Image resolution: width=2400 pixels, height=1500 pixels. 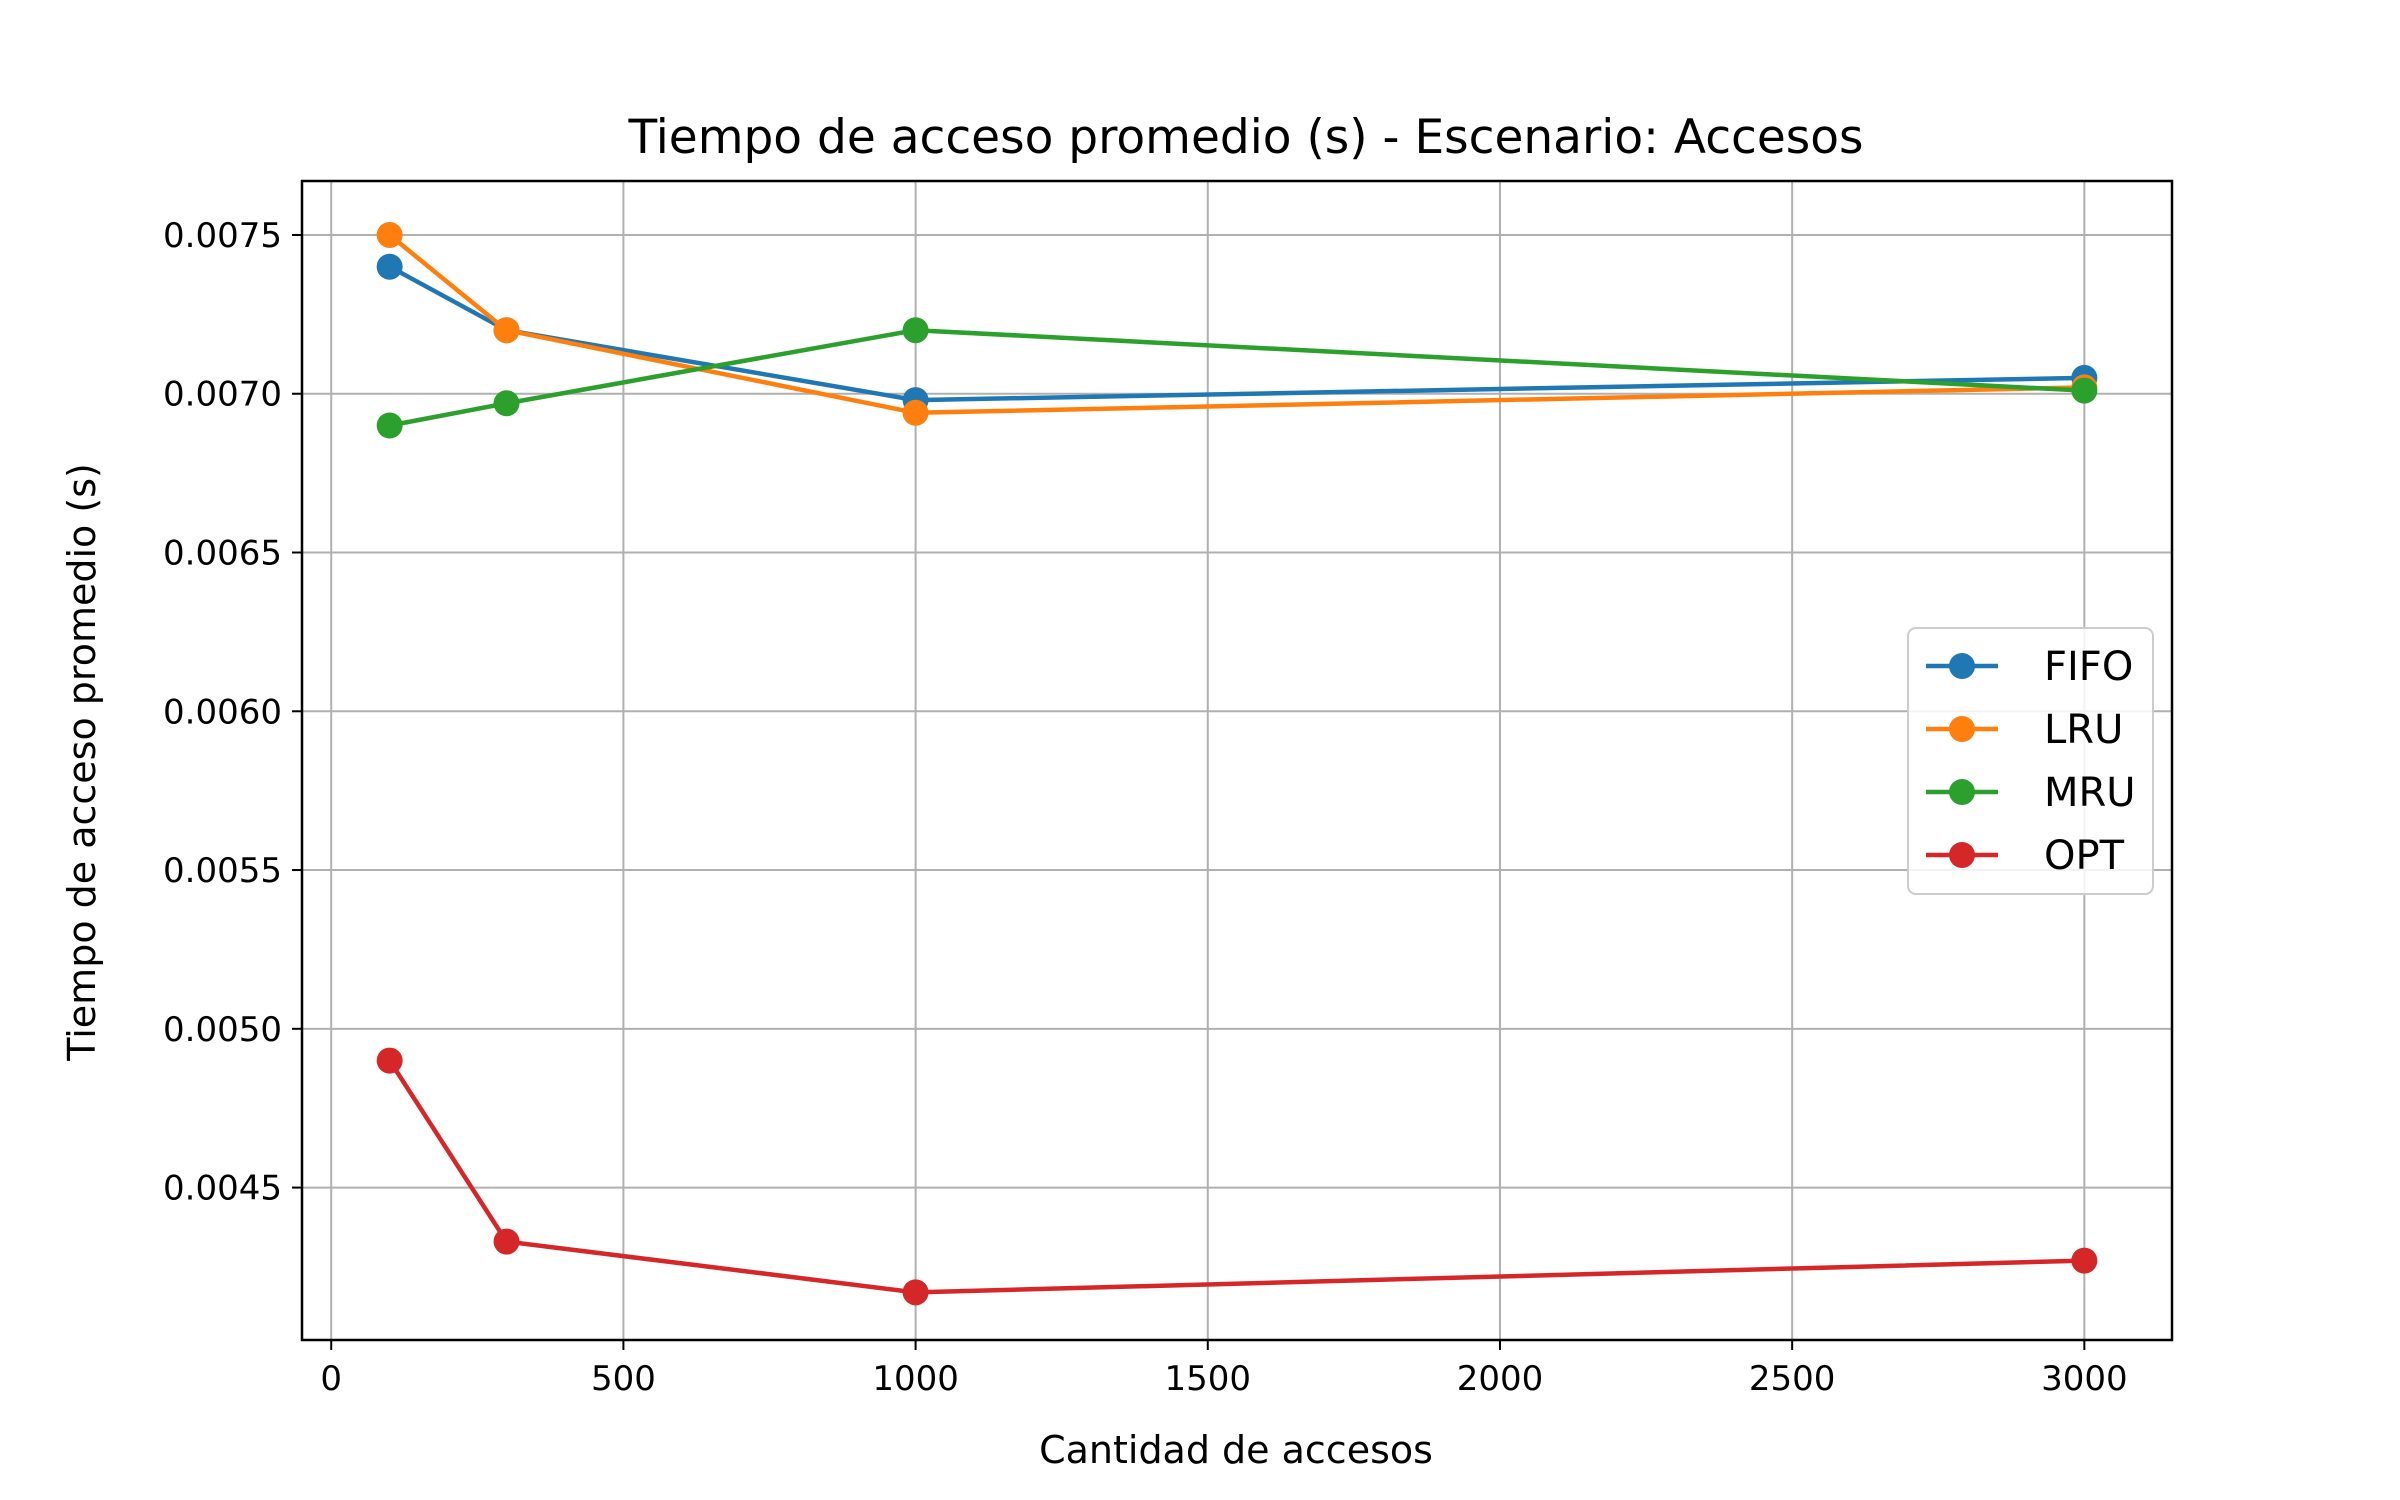 I want to click on x-tick-label: 500, so click(x=623, y=1379).